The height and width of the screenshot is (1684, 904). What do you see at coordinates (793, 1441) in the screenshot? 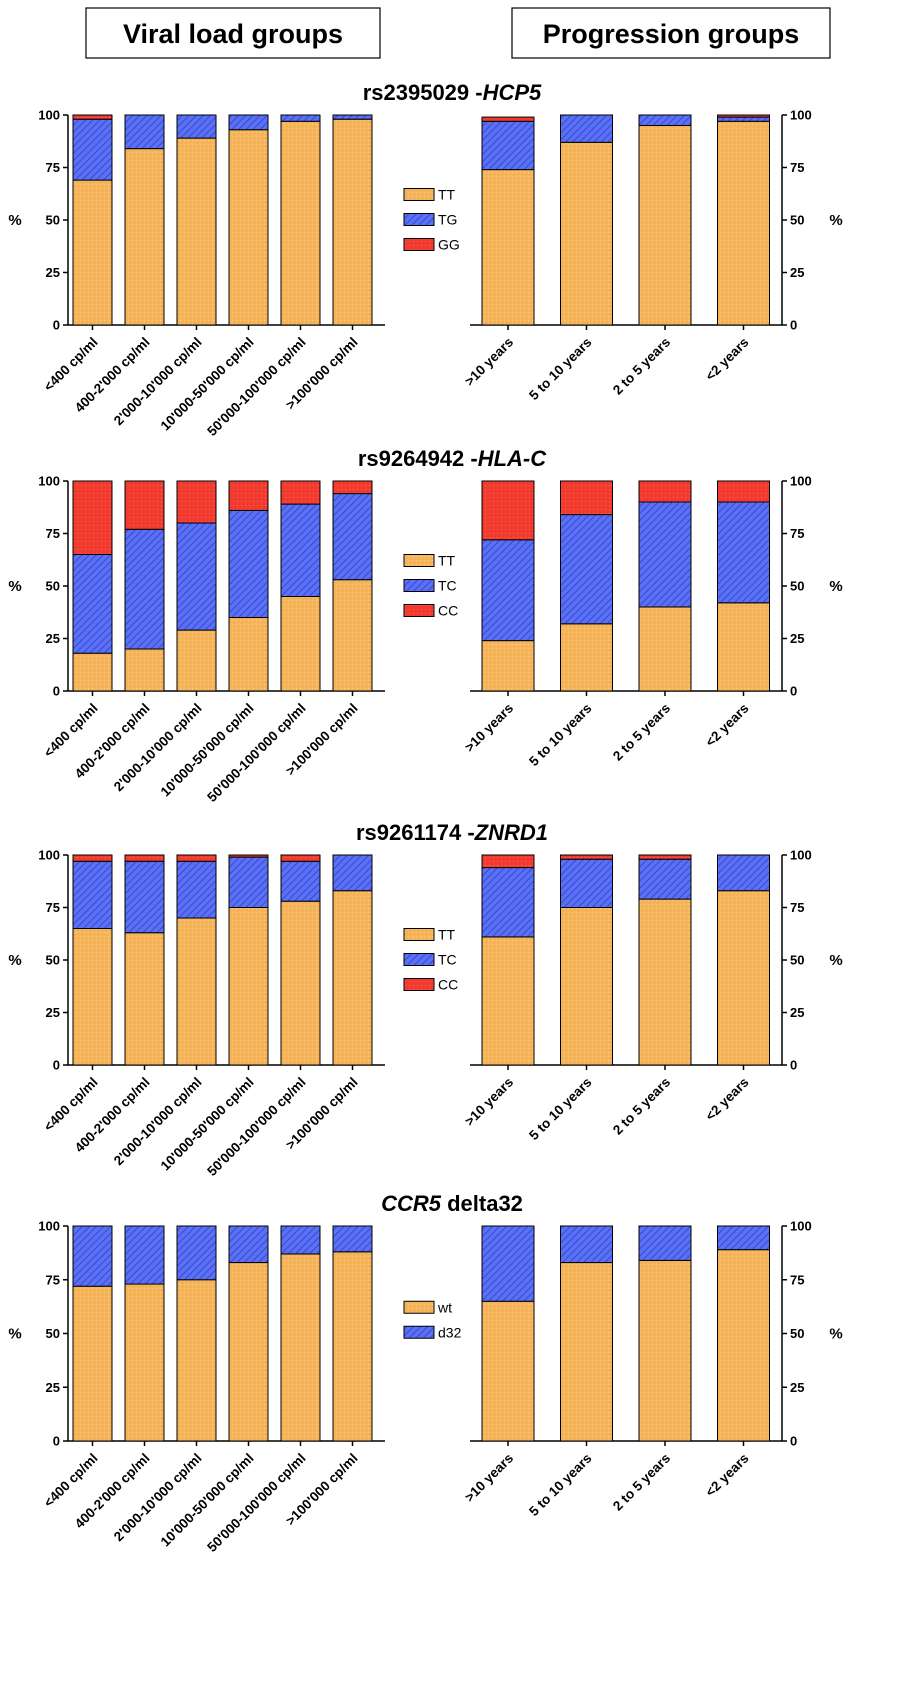
I see `y-tick-label: 0` at bounding box center [793, 1441].